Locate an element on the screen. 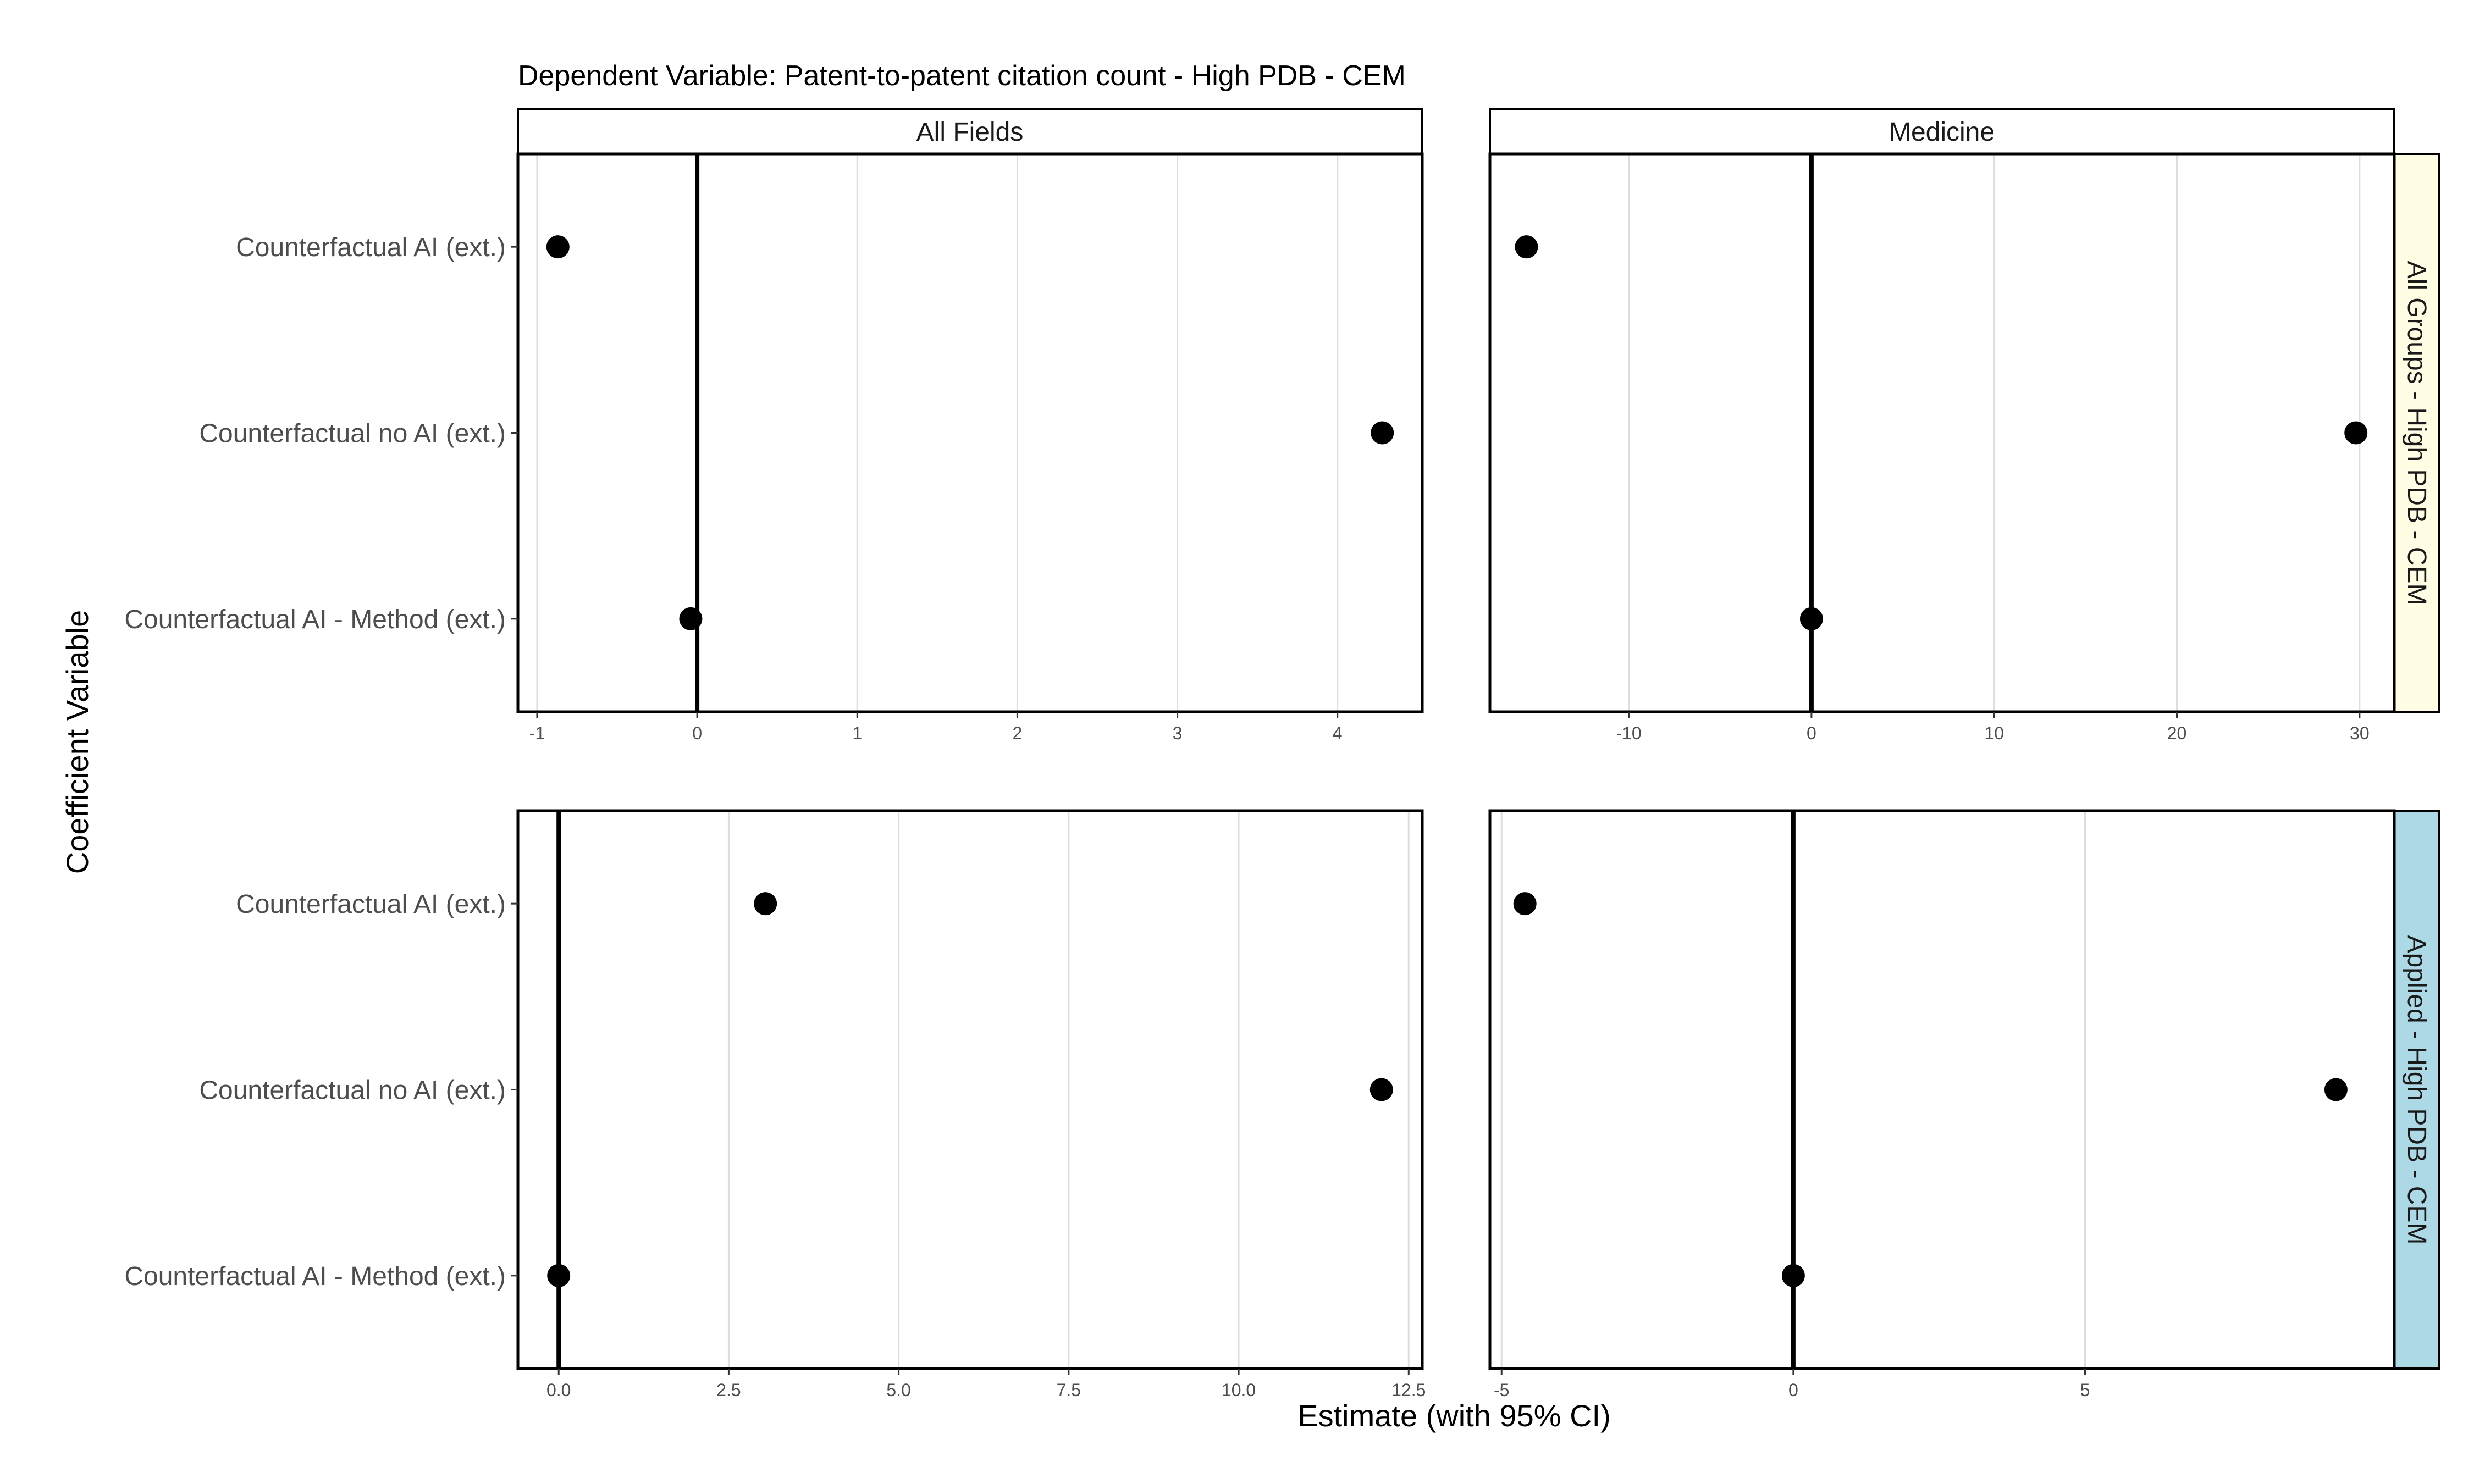  x-tick-label-applied-all-fields: 10.0 is located at coordinates (1239, 1390).